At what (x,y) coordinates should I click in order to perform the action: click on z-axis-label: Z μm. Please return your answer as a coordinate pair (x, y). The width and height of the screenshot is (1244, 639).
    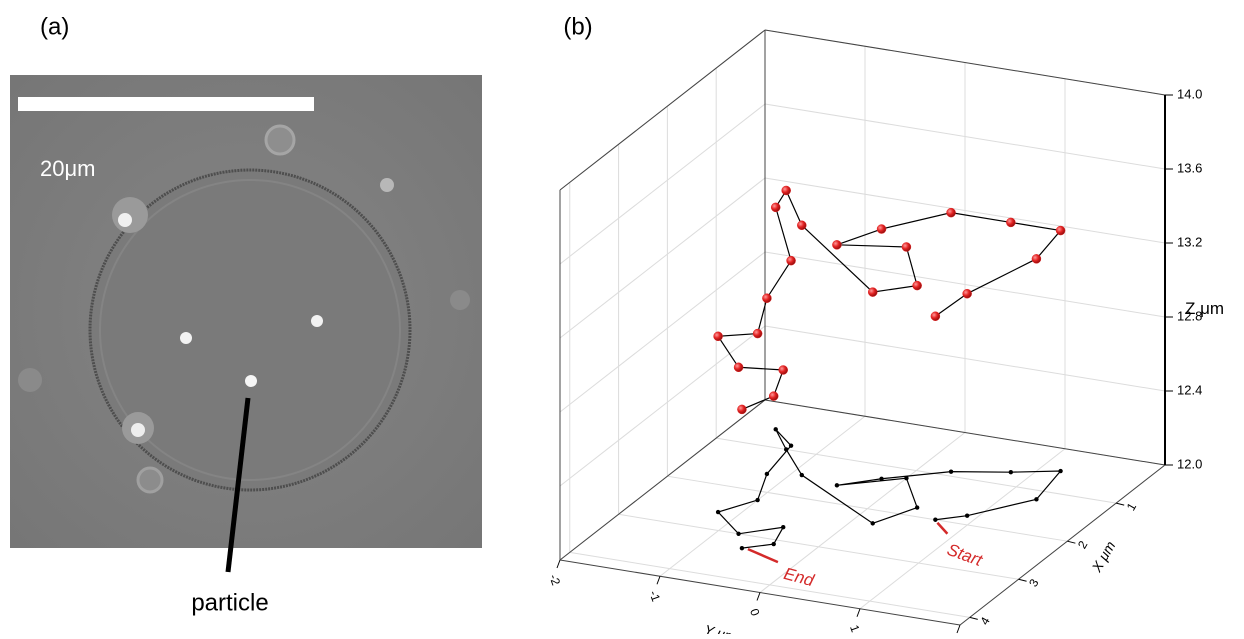
    Looking at the image, I should click on (1204, 308).